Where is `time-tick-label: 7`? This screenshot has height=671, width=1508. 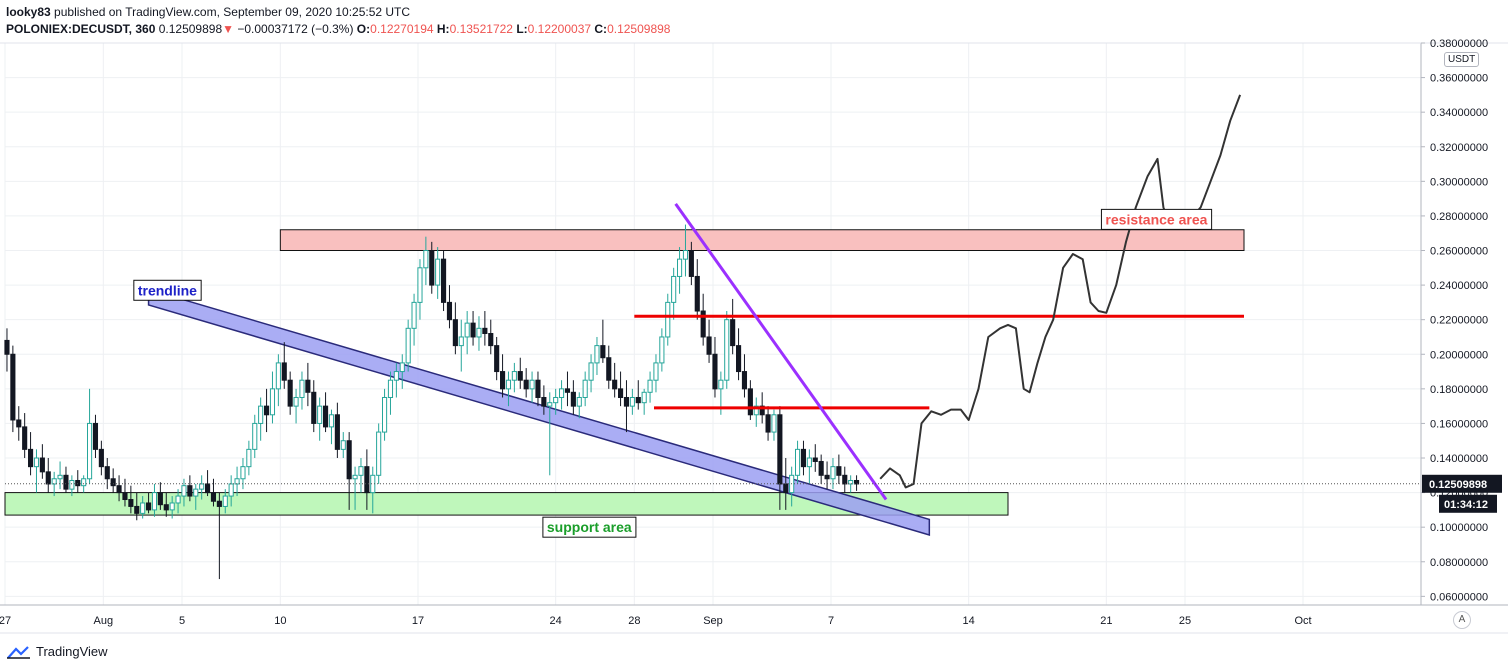
time-tick-label: 7 is located at coordinates (831, 621).